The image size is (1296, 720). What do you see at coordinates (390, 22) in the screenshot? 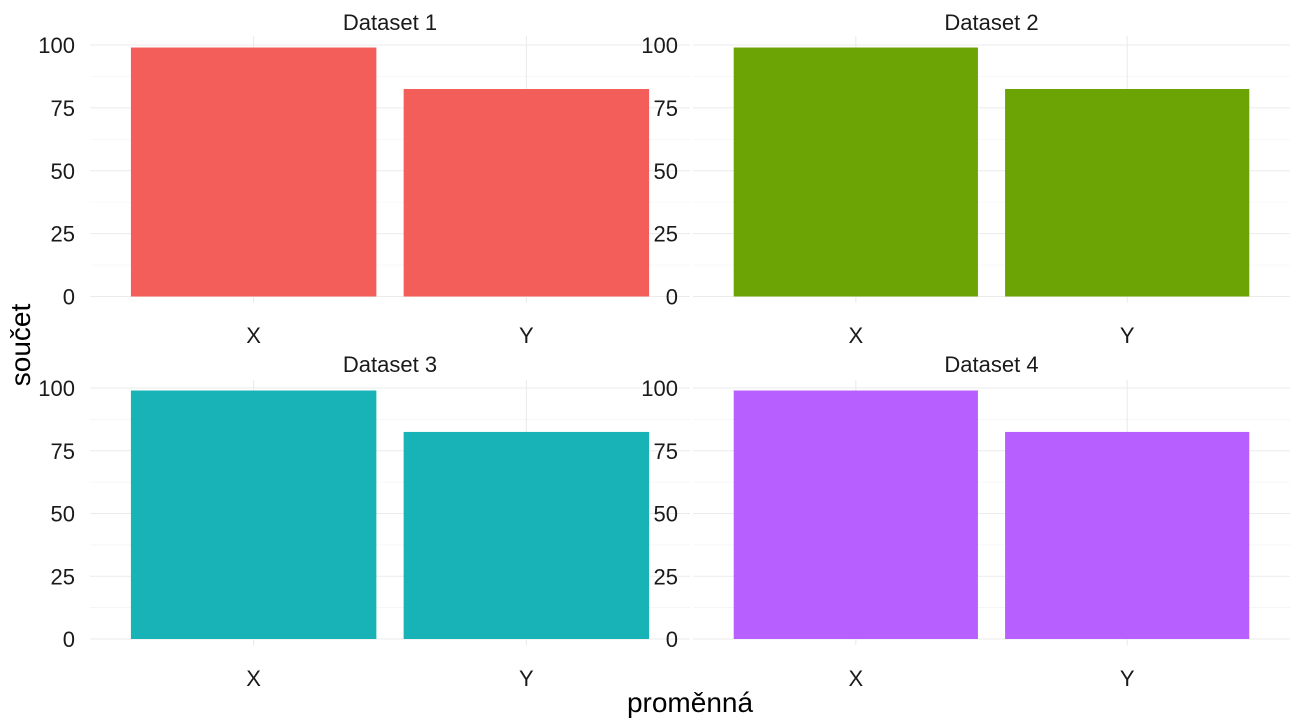
I see `panel-title: Dataset 1` at bounding box center [390, 22].